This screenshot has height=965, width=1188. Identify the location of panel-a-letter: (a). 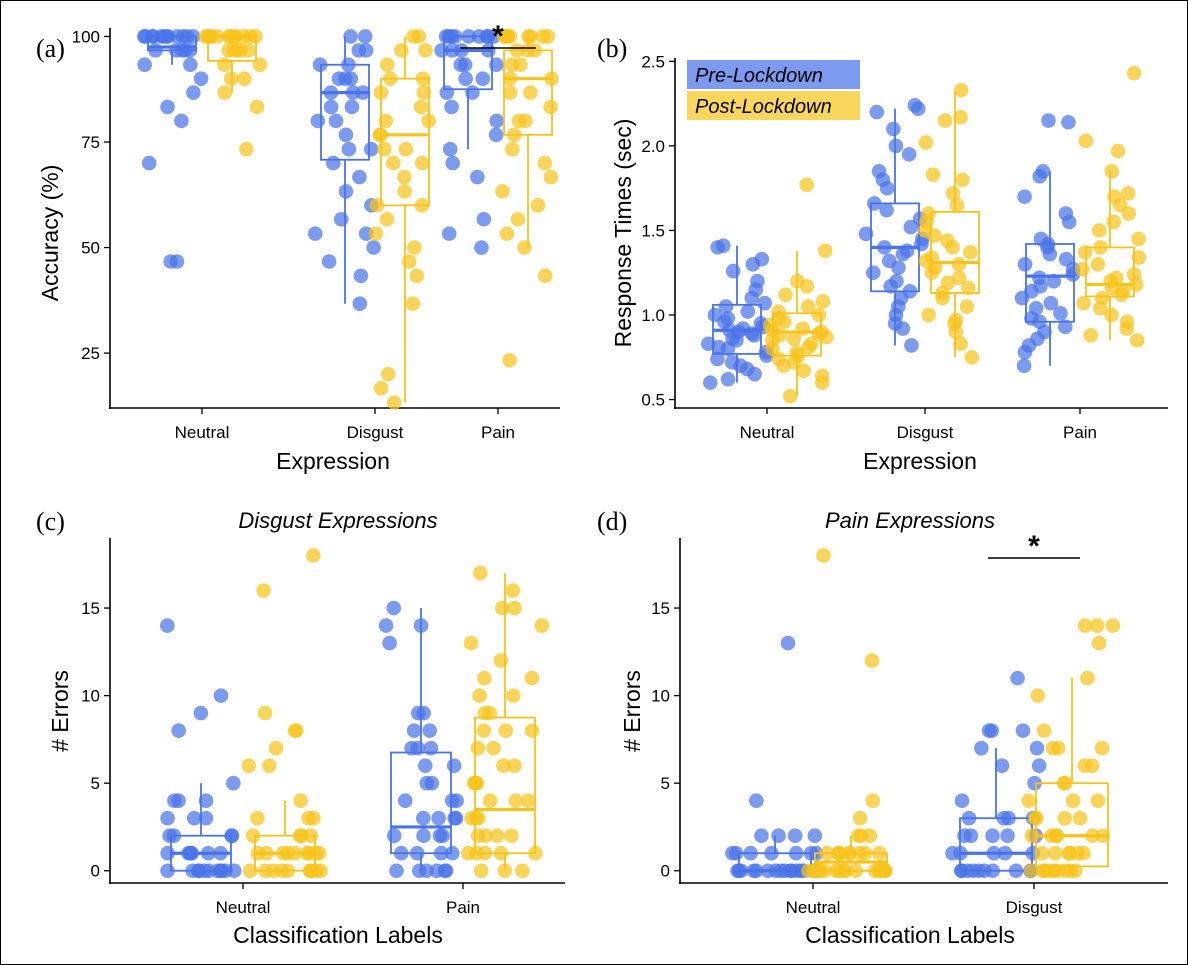
(50, 48).